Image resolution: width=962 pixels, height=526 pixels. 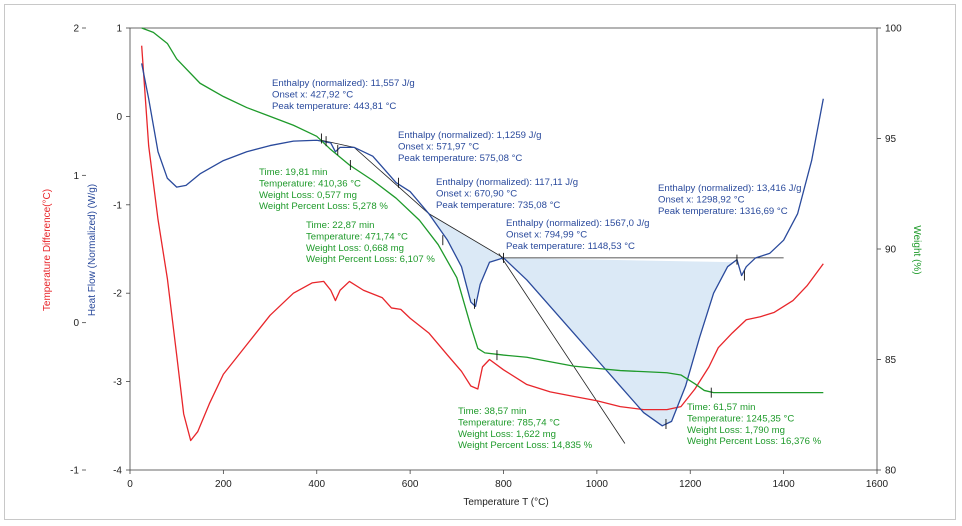 I want to click on heat-flow-tick-label: -3, so click(x=117, y=382).